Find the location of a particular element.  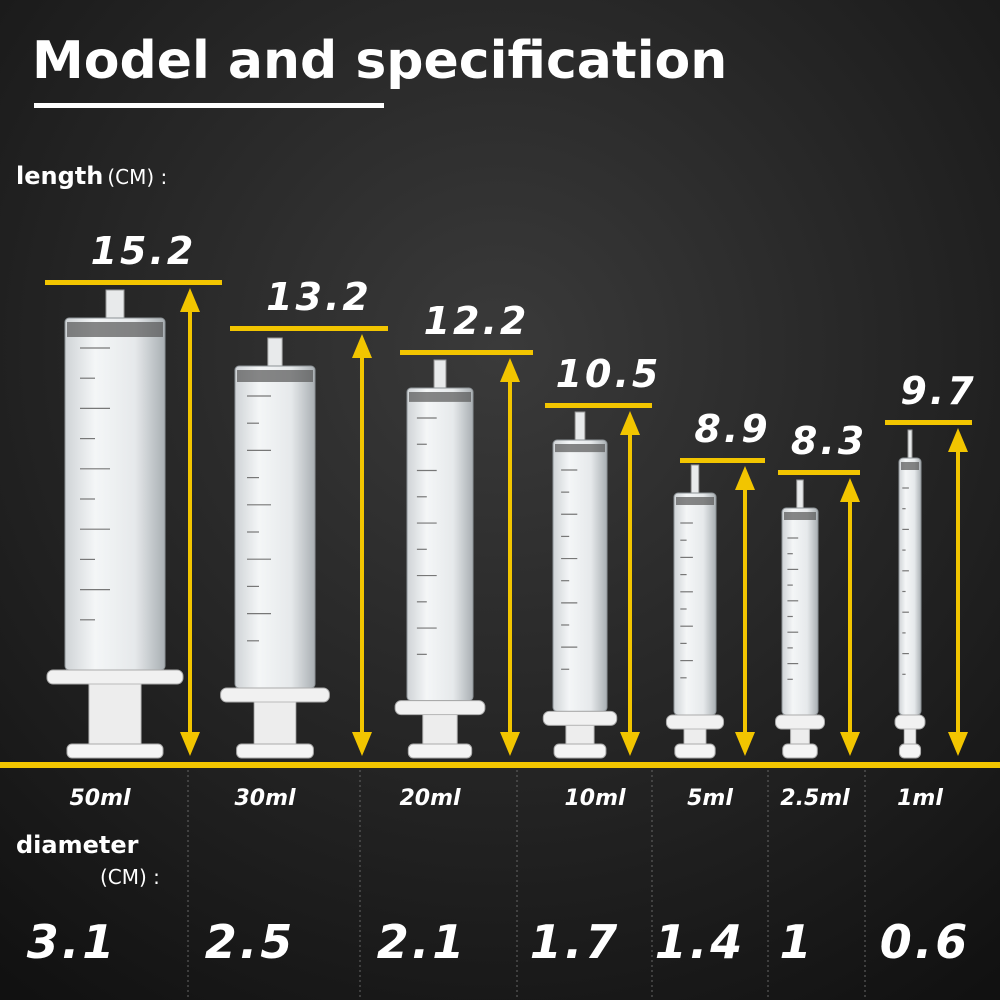

diameter-value: 2.5 is located at coordinates (250, 942).